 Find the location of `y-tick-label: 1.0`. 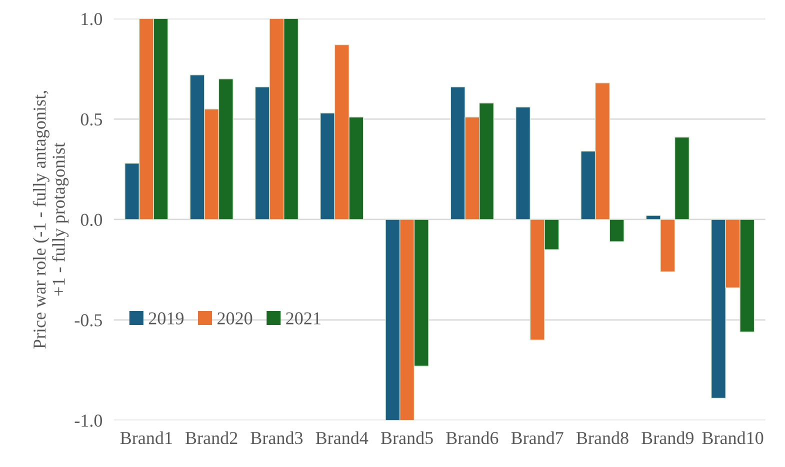

y-tick-label: 1.0 is located at coordinates (92, 19).